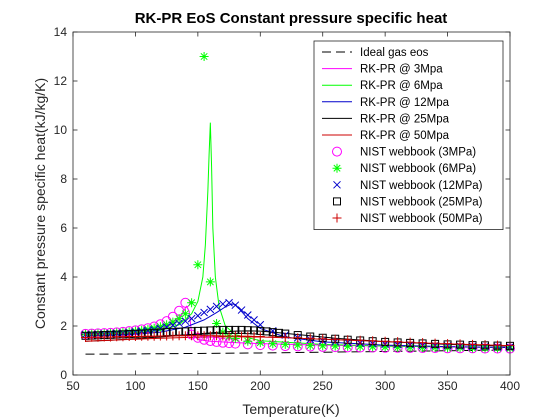 The height and width of the screenshot is (420, 560). I want to click on y-axis-label: Constant pressure specific heat(kJ/kg/K), so click(40, 203).